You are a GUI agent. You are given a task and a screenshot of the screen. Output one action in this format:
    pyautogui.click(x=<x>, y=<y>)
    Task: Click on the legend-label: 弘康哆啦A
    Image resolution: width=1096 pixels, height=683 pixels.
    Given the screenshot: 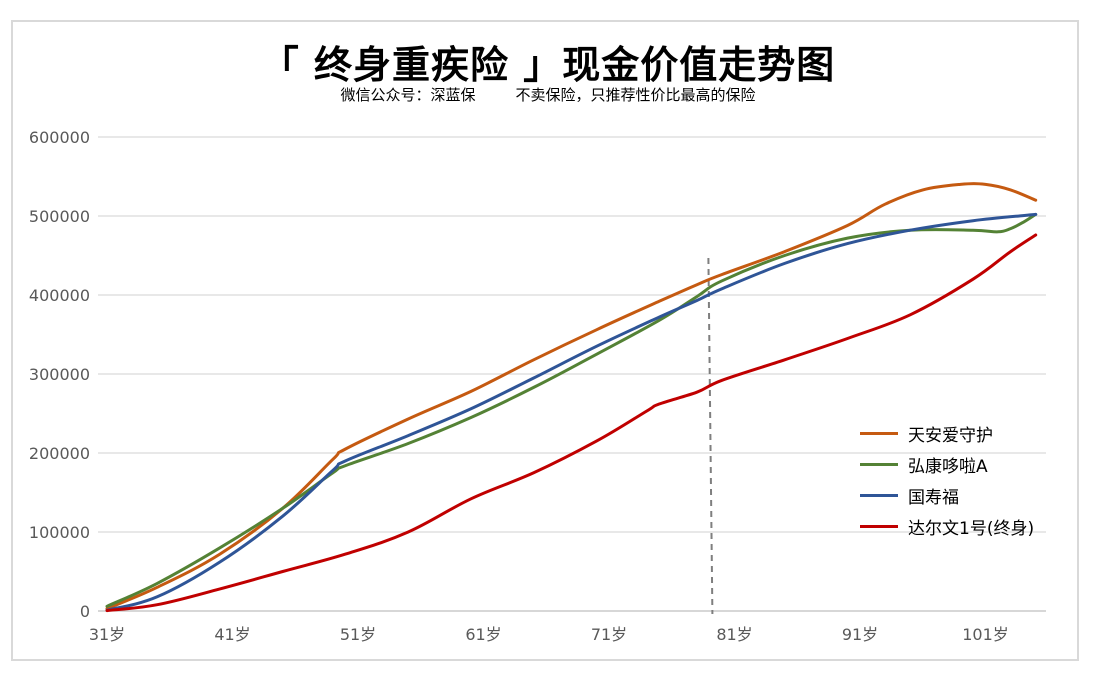 What is the action you would take?
    pyautogui.click(x=948, y=467)
    